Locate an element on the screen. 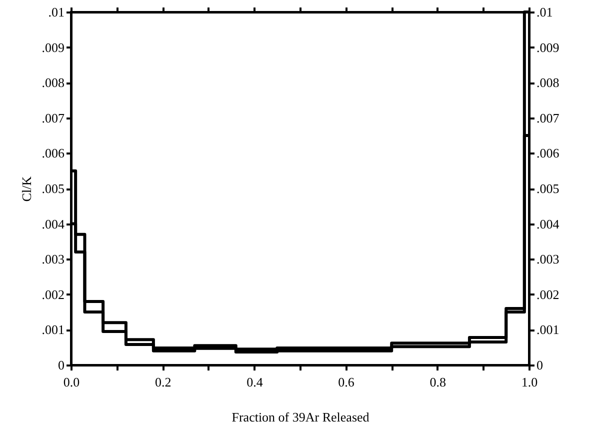 This screenshot has height=438, width=613. y-tick-label: .004 is located at coordinates (53, 224).